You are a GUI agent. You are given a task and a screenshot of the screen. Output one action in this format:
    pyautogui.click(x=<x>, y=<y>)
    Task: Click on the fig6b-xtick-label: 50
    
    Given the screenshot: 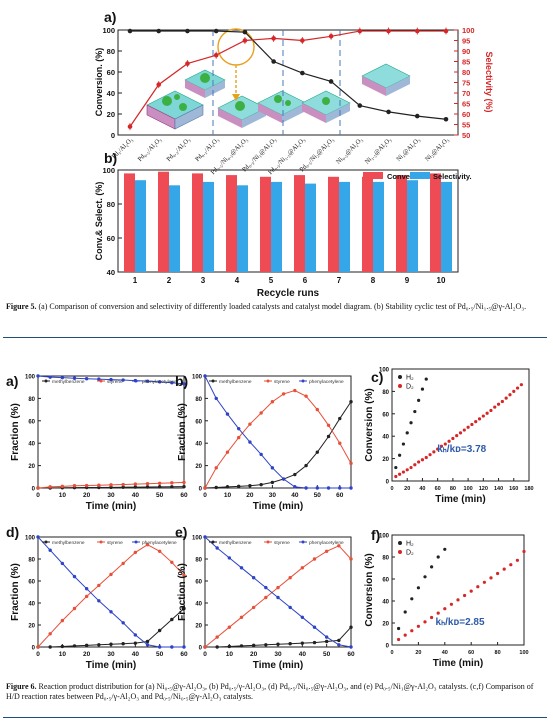 What is the action you would take?
    pyautogui.click(x=318, y=495)
    